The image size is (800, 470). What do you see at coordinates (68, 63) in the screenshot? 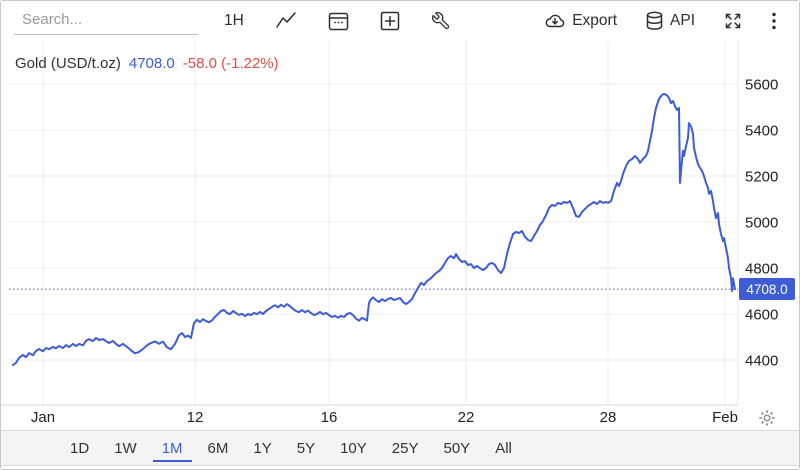
I see `instrument-name: Gold (USD/t.oz)` at bounding box center [68, 63].